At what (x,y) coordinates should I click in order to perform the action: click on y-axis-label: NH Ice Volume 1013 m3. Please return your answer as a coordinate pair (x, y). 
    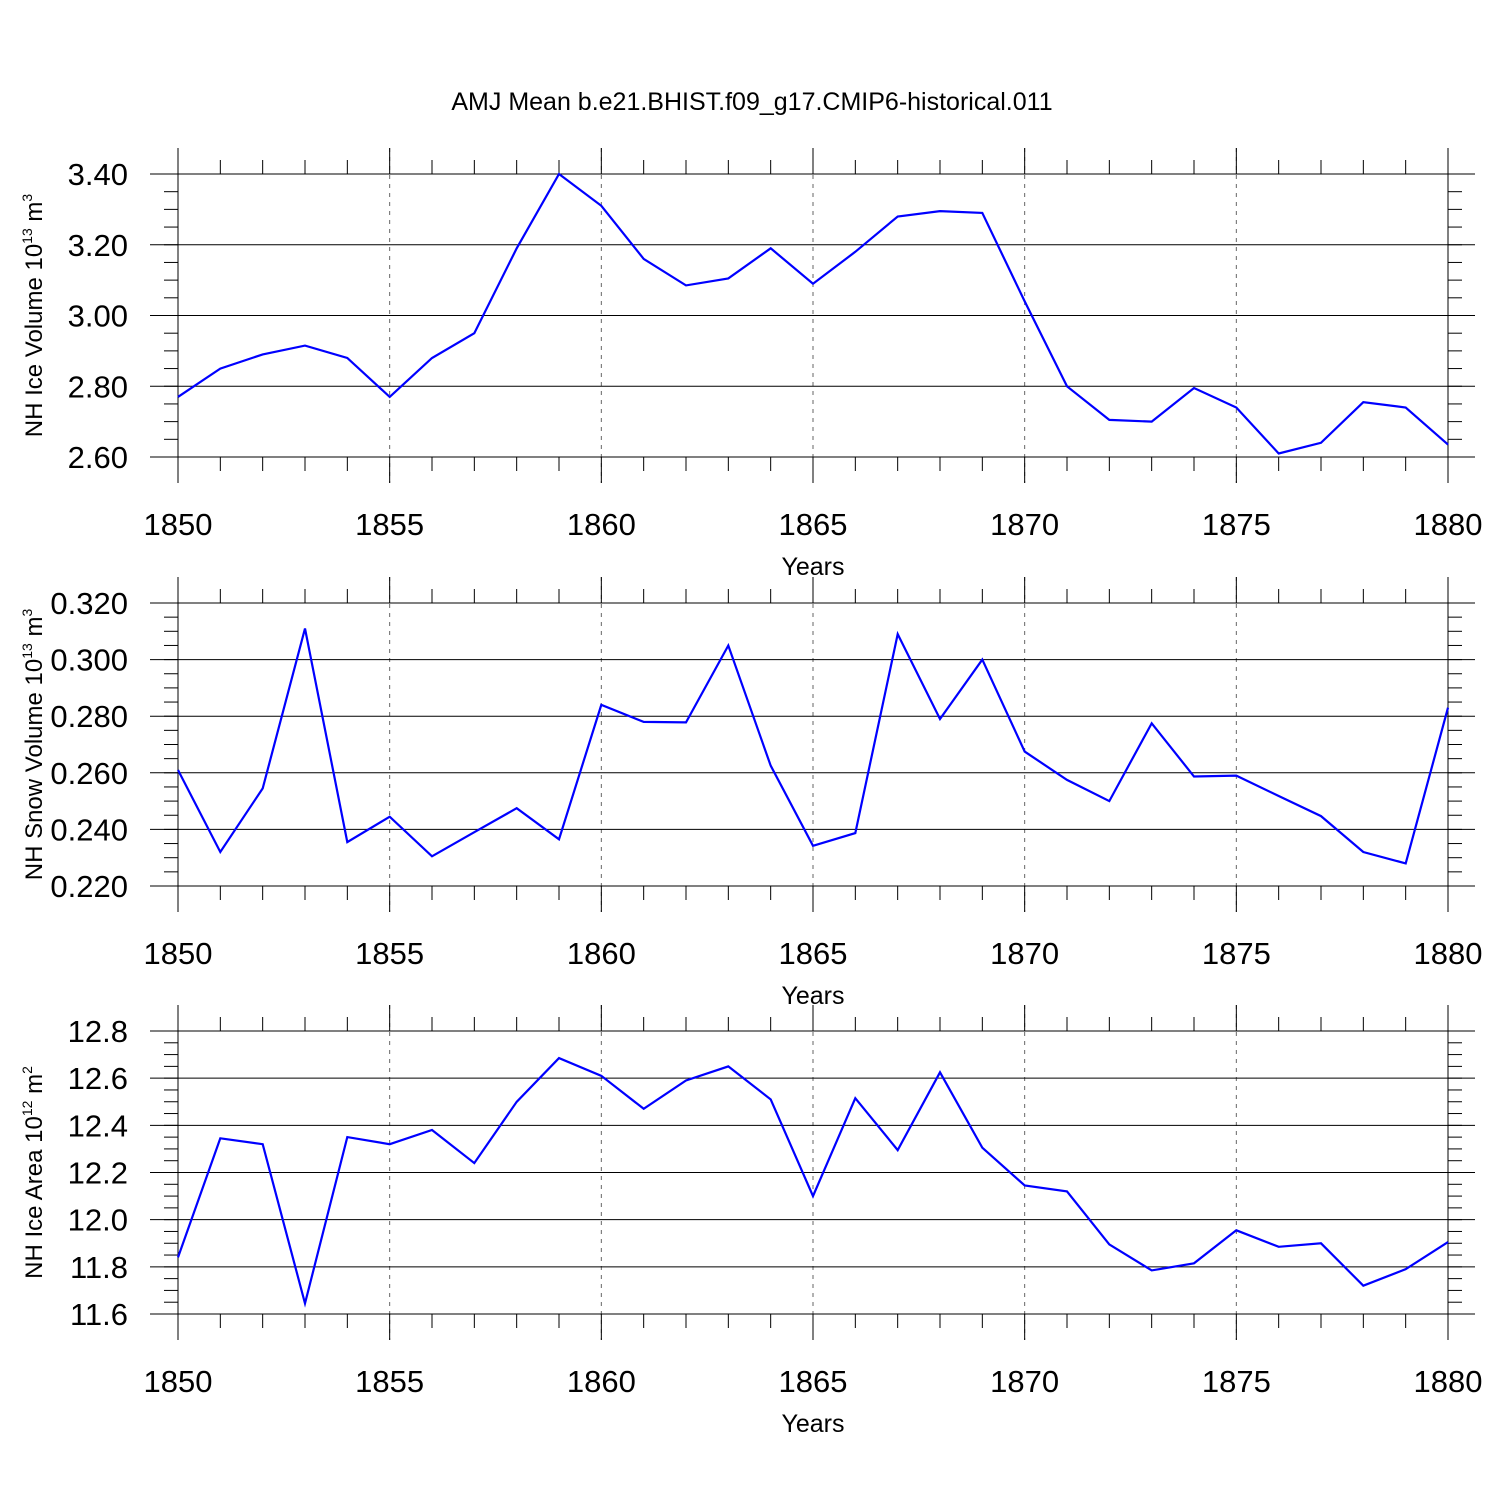
    Looking at the image, I should click on (33, 316).